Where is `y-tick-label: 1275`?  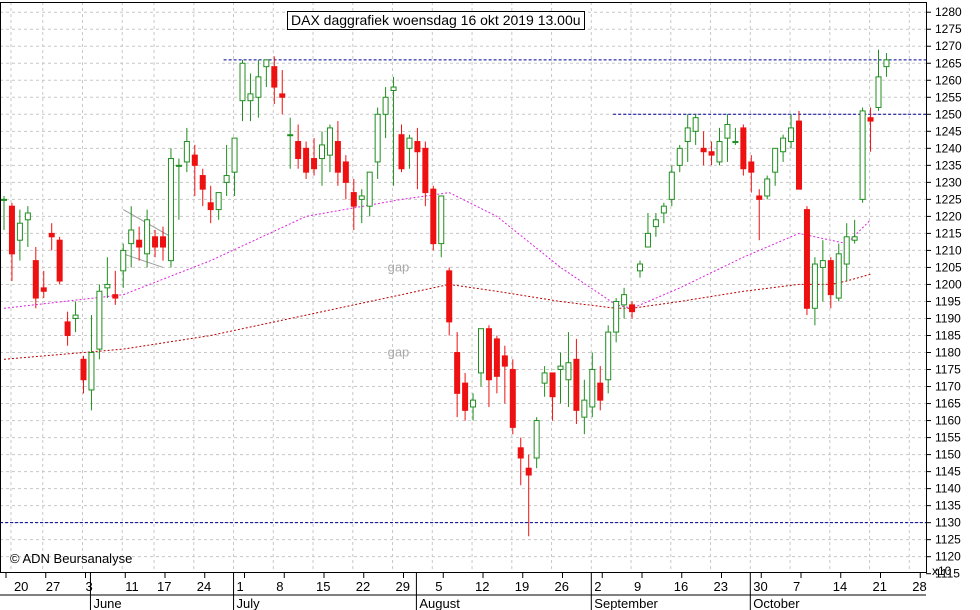
y-tick-label: 1275 is located at coordinates (948, 29).